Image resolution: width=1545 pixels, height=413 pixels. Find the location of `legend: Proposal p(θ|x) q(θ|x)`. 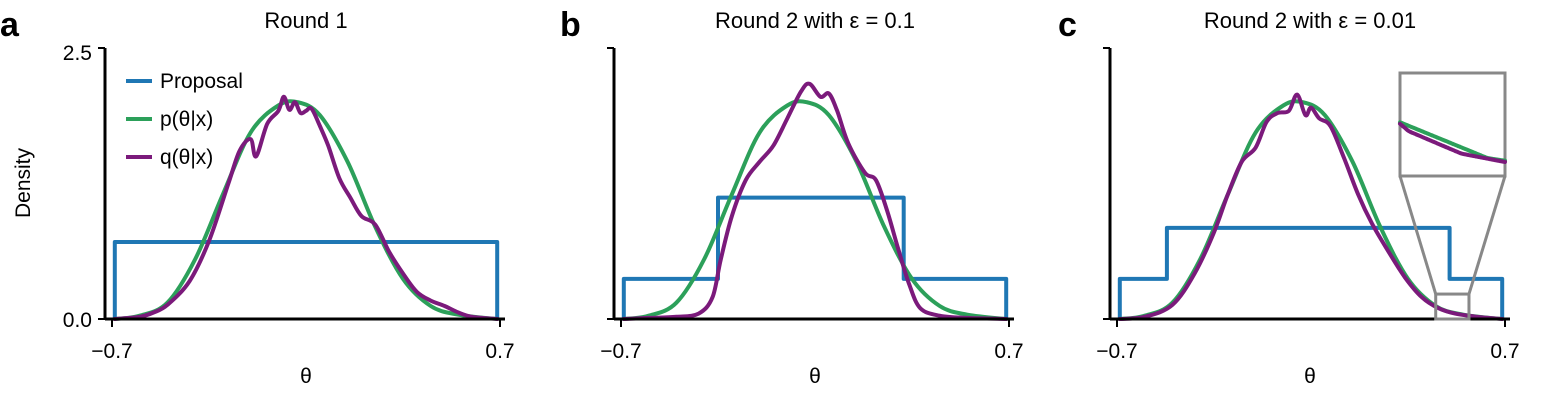

legend: Proposal p(θ|x) q(θ|x) is located at coordinates (184, 119).